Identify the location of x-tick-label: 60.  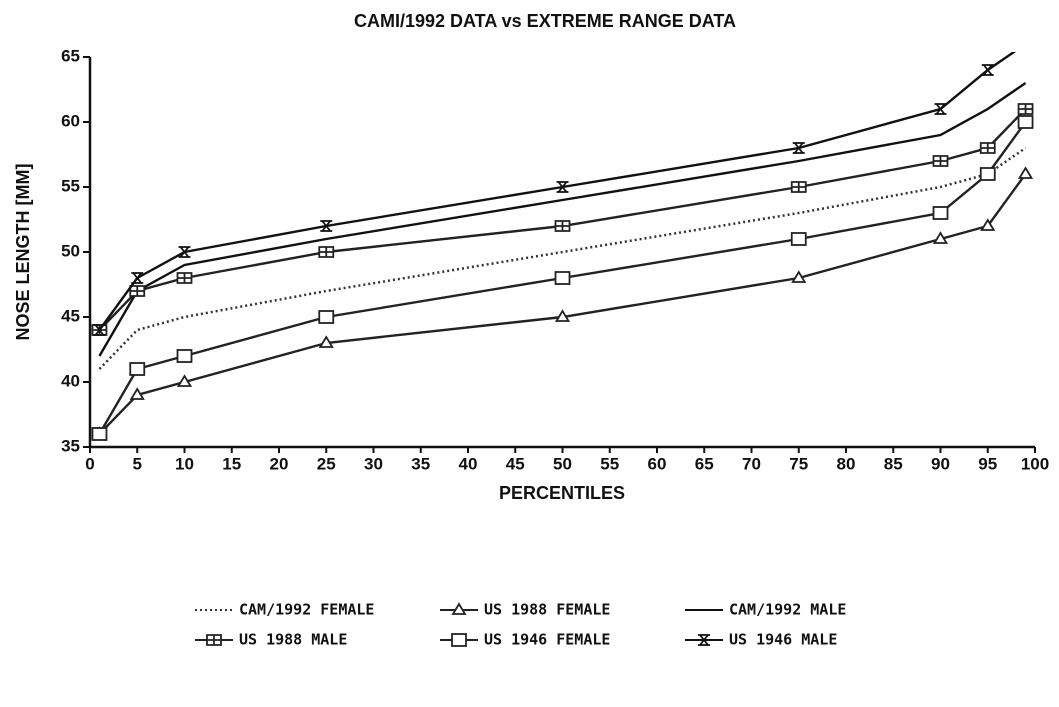
(657, 463).